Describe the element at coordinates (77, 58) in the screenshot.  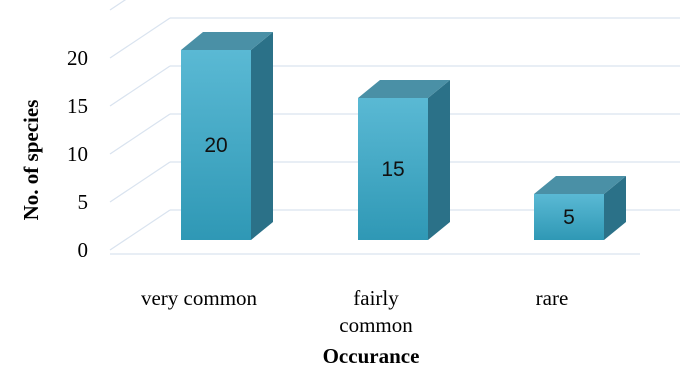
I see `y-tick-label: 20` at that location.